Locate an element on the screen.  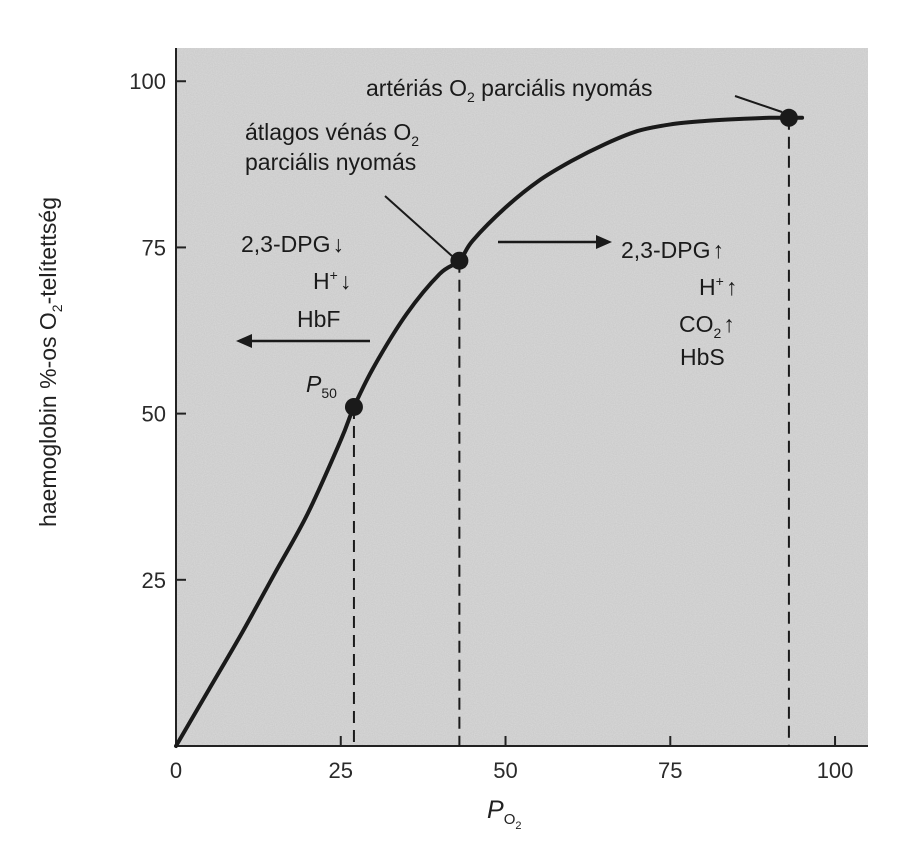
venous-pointer is located at coordinates (418, 226).